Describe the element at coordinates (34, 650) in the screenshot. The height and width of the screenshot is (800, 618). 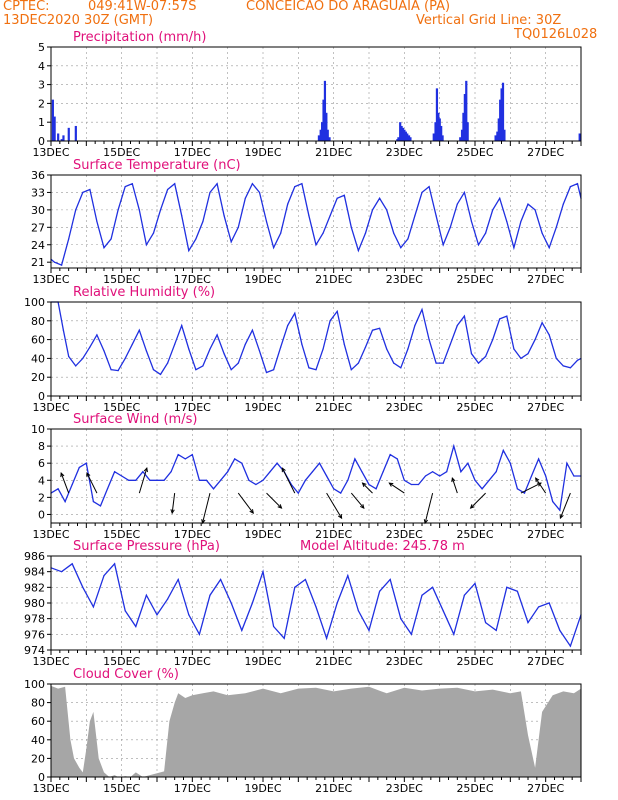
I see `y-tick-label: 974` at that location.